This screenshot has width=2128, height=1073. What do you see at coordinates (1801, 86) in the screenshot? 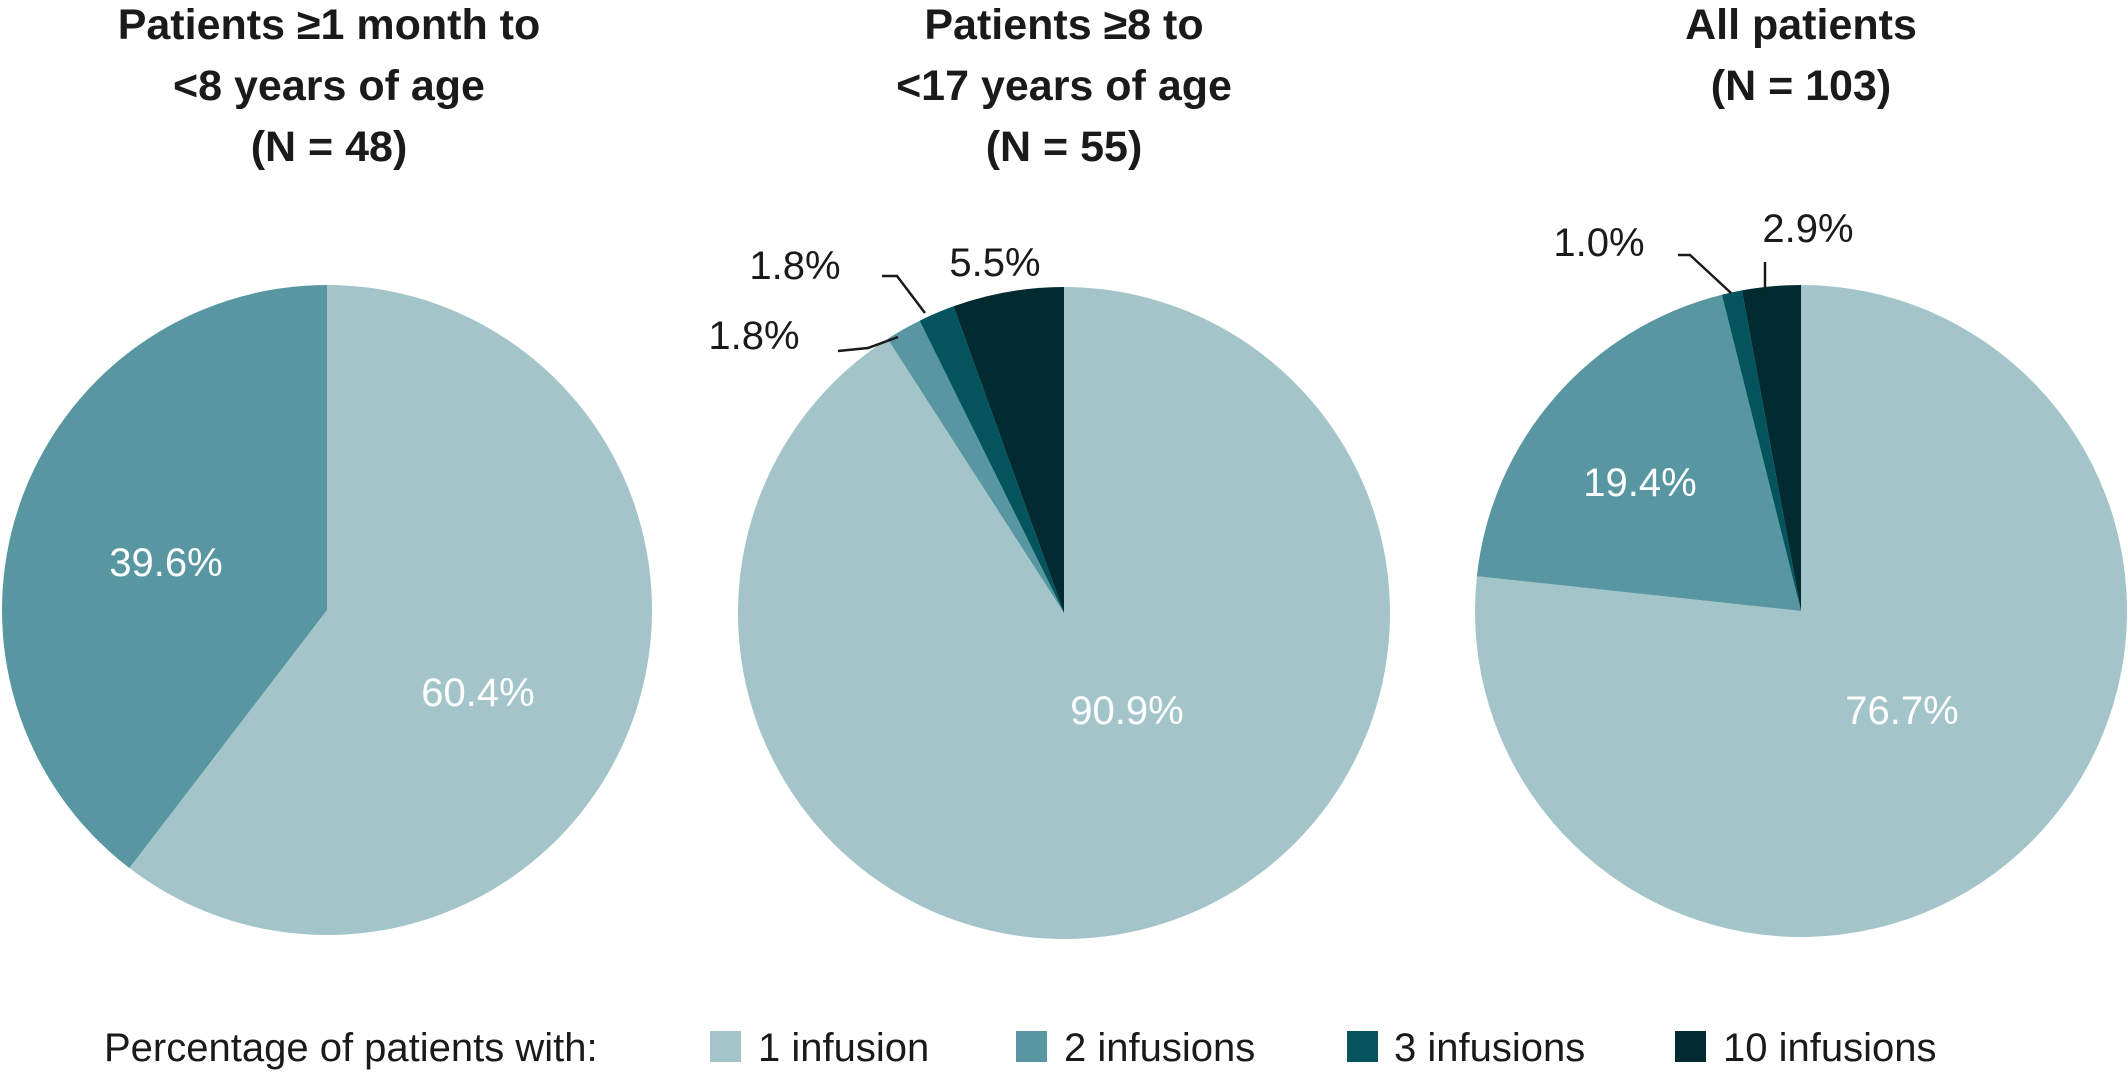
I see `pie-3-title-line-2: (N = 103)` at bounding box center [1801, 86].